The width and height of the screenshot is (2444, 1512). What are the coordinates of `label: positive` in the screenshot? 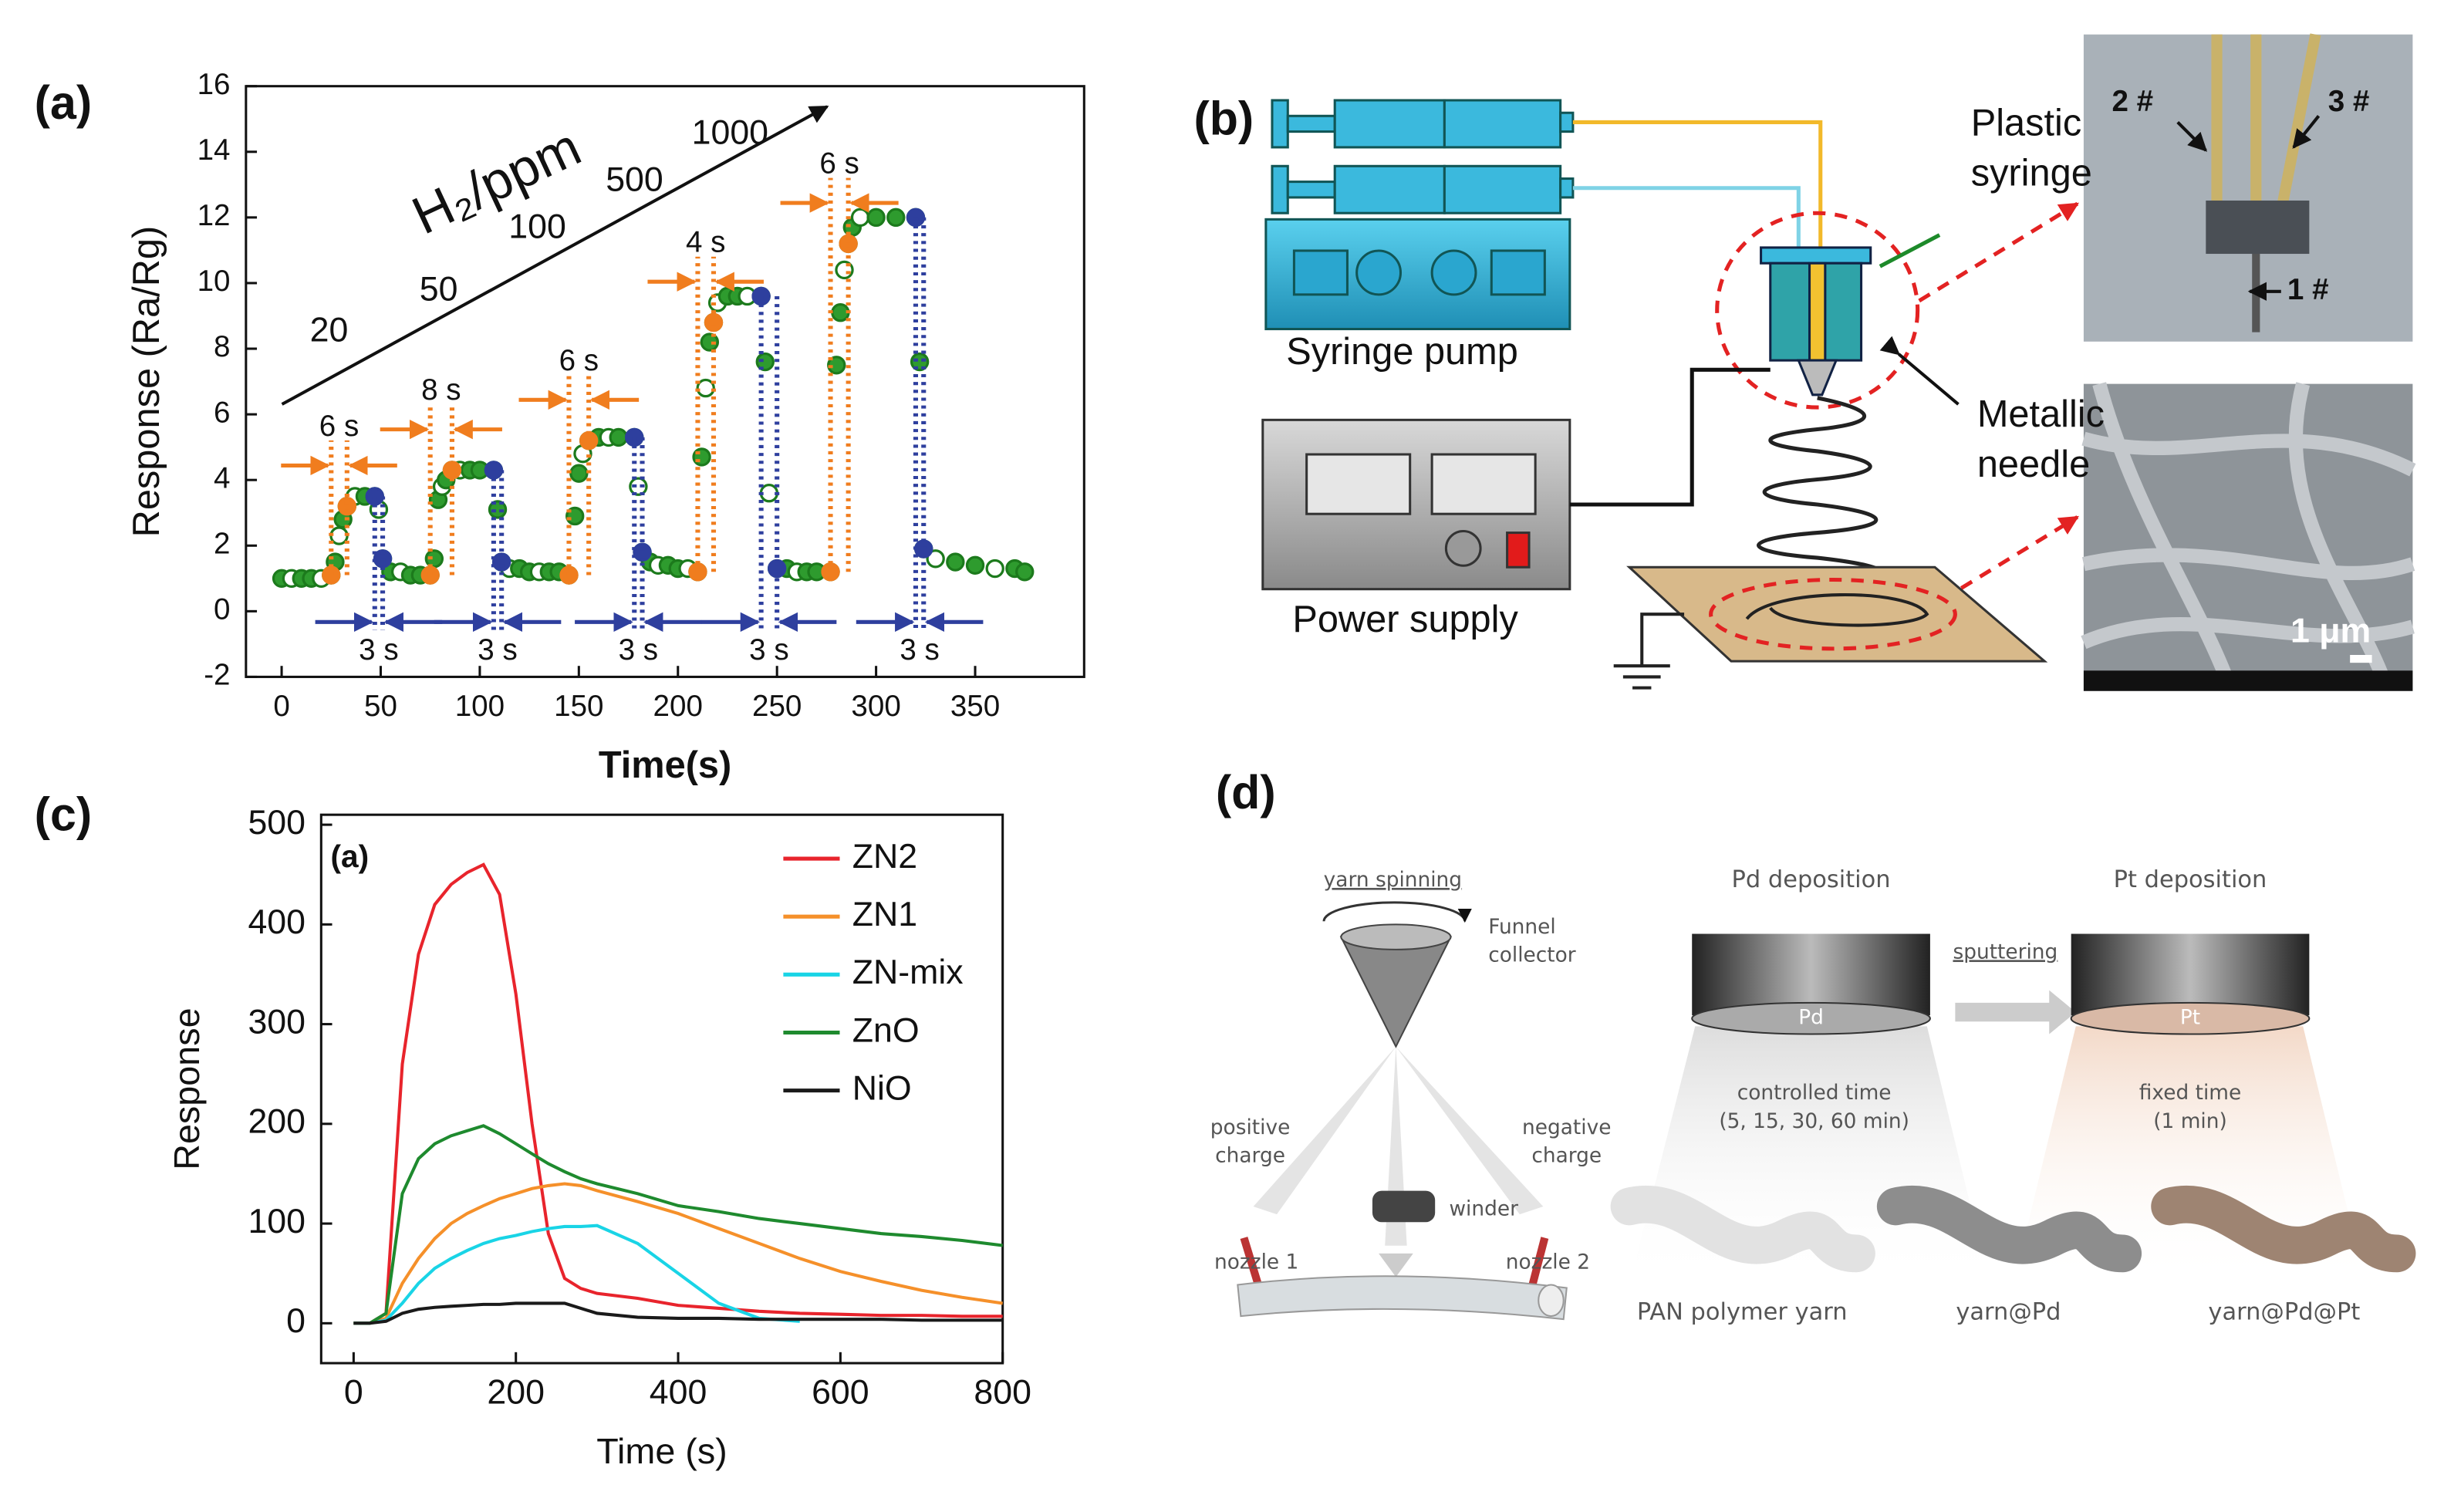 It's located at (1250, 1127).